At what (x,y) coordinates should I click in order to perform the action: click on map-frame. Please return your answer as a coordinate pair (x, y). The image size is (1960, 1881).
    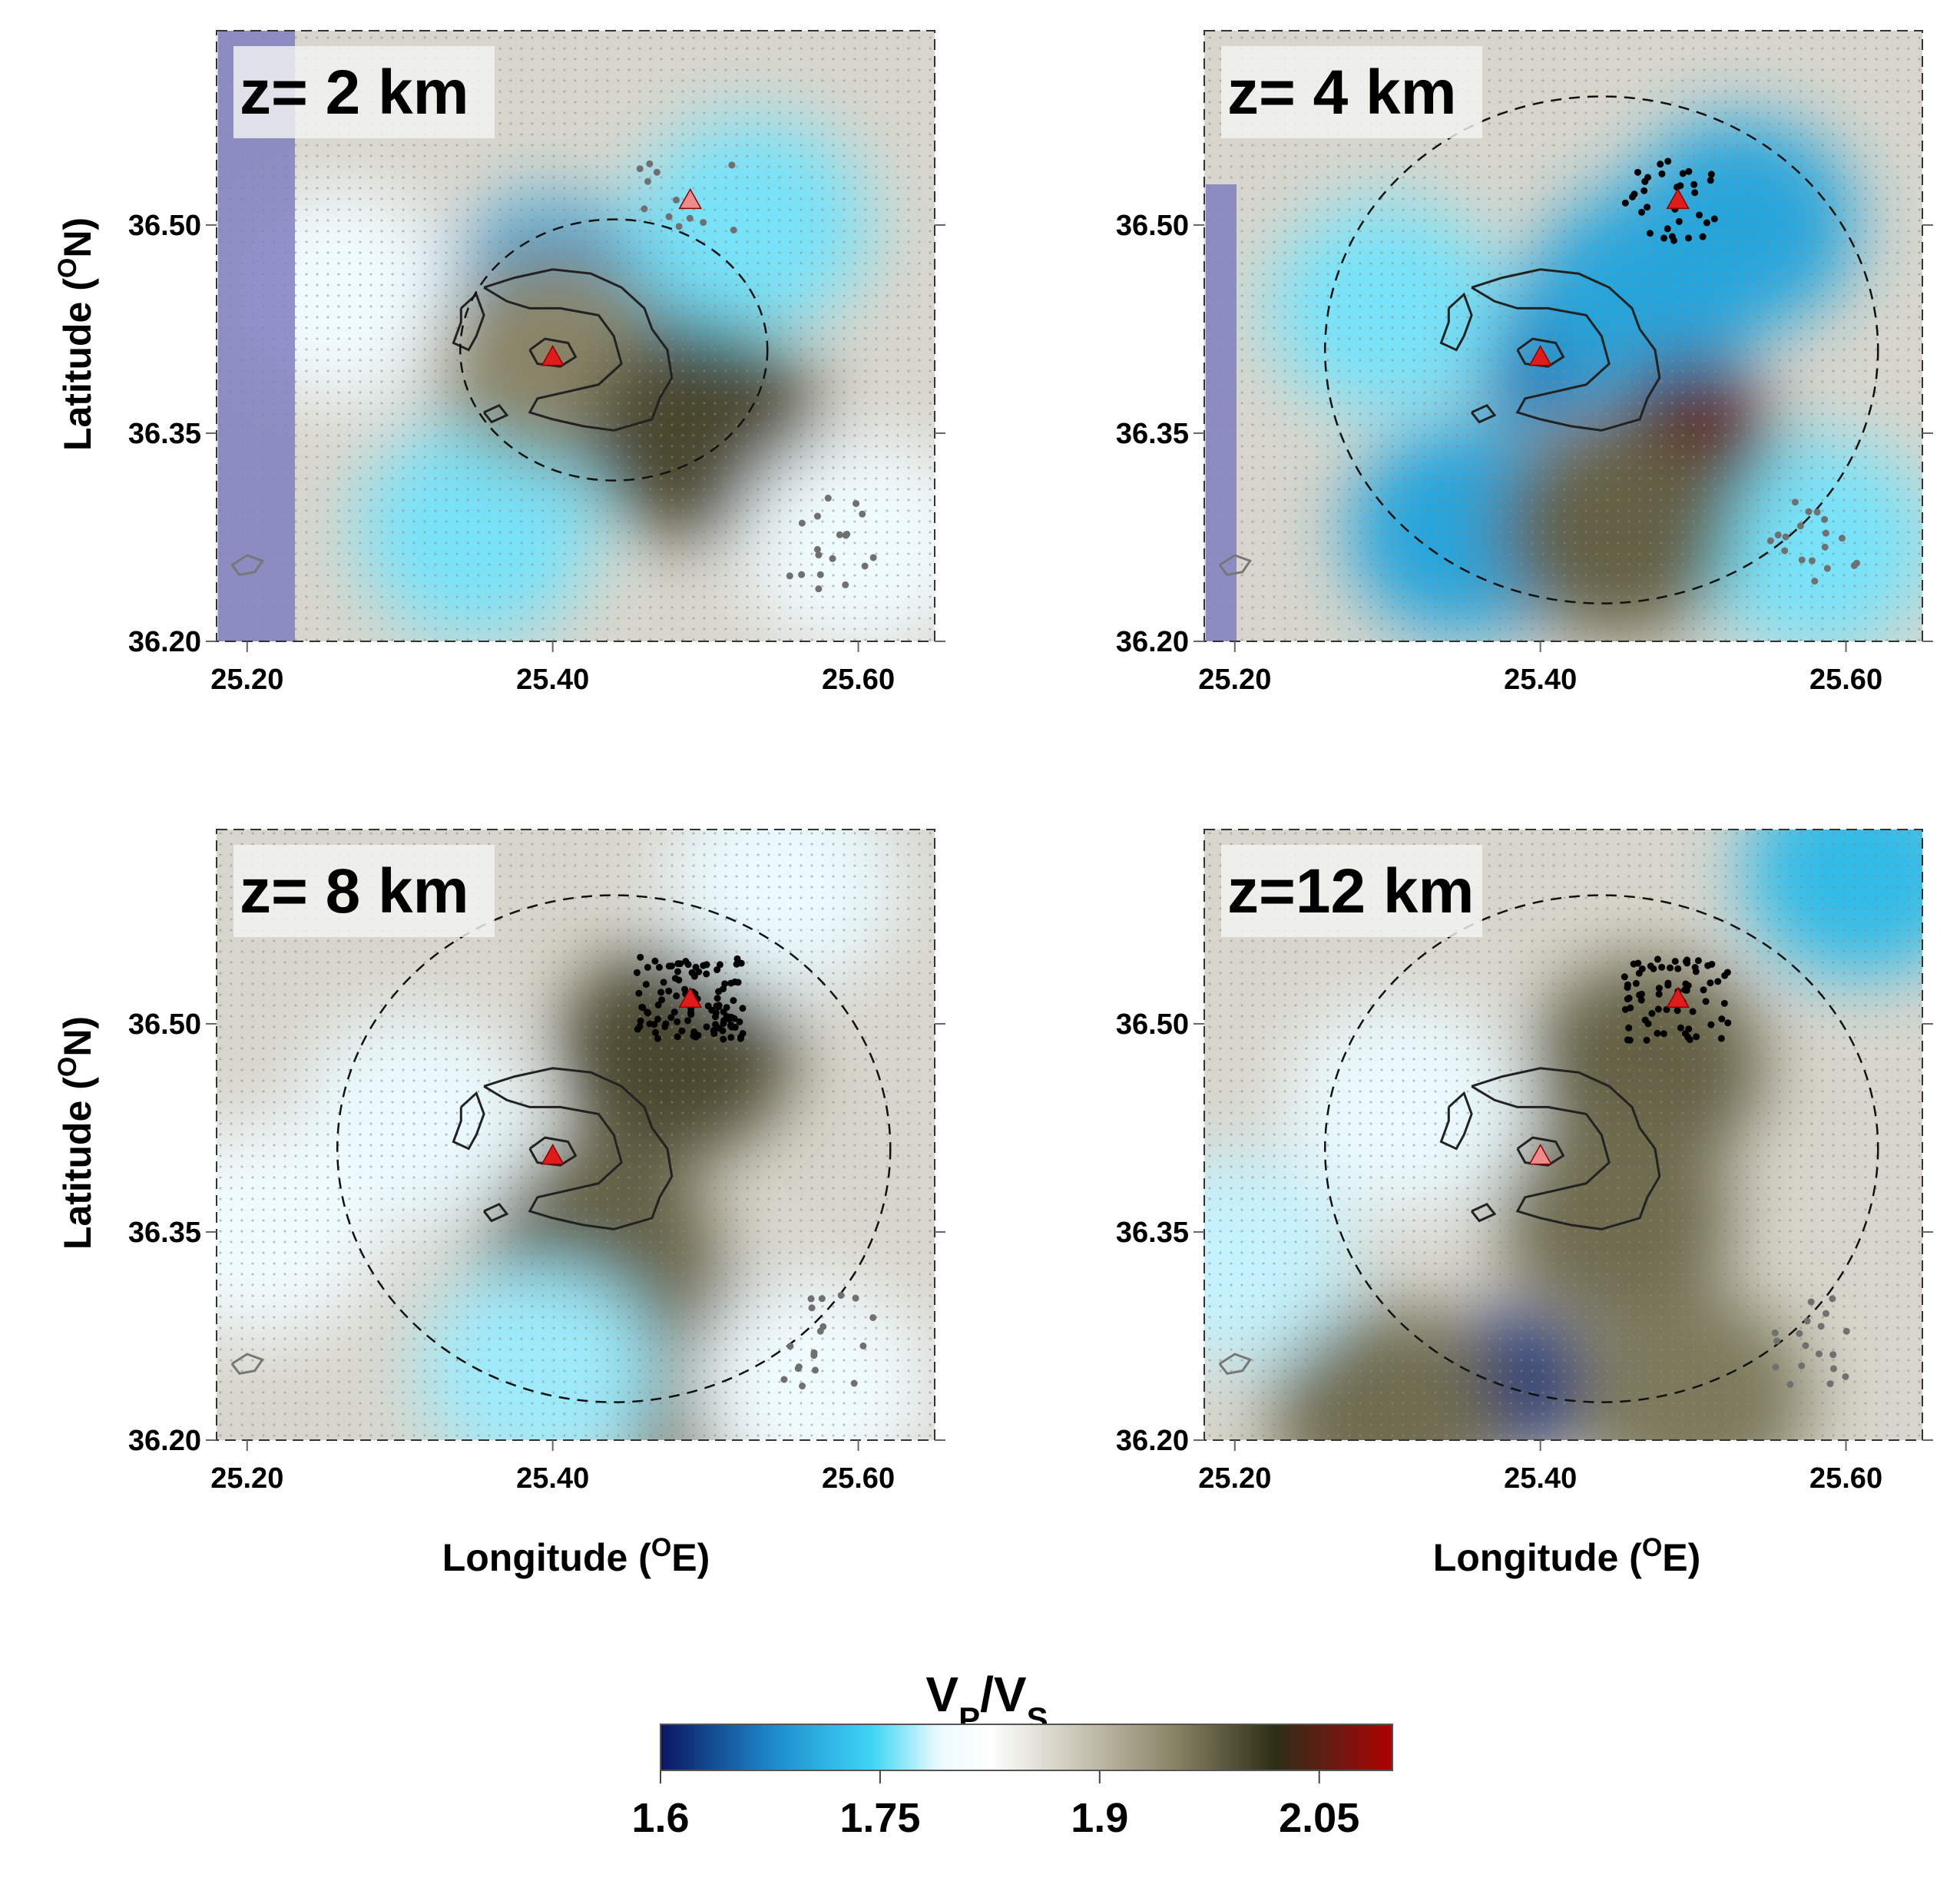
    Looking at the image, I should click on (1563, 1135).